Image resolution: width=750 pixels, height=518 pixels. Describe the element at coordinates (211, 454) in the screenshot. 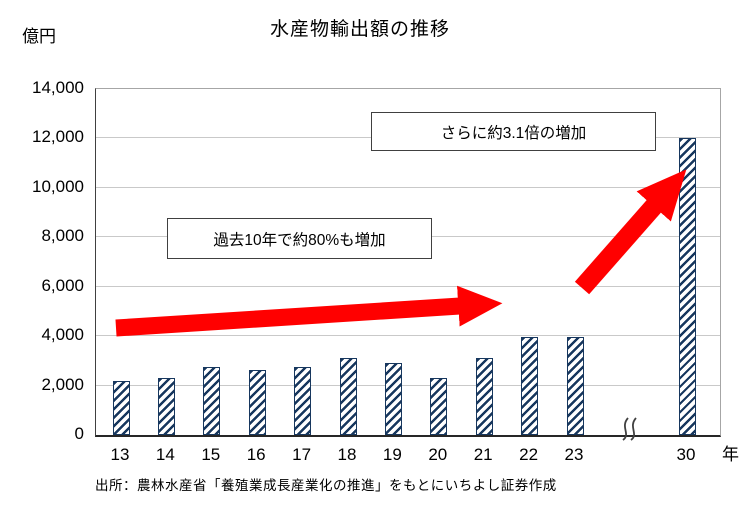

I see `x-tick-label: 15` at that location.